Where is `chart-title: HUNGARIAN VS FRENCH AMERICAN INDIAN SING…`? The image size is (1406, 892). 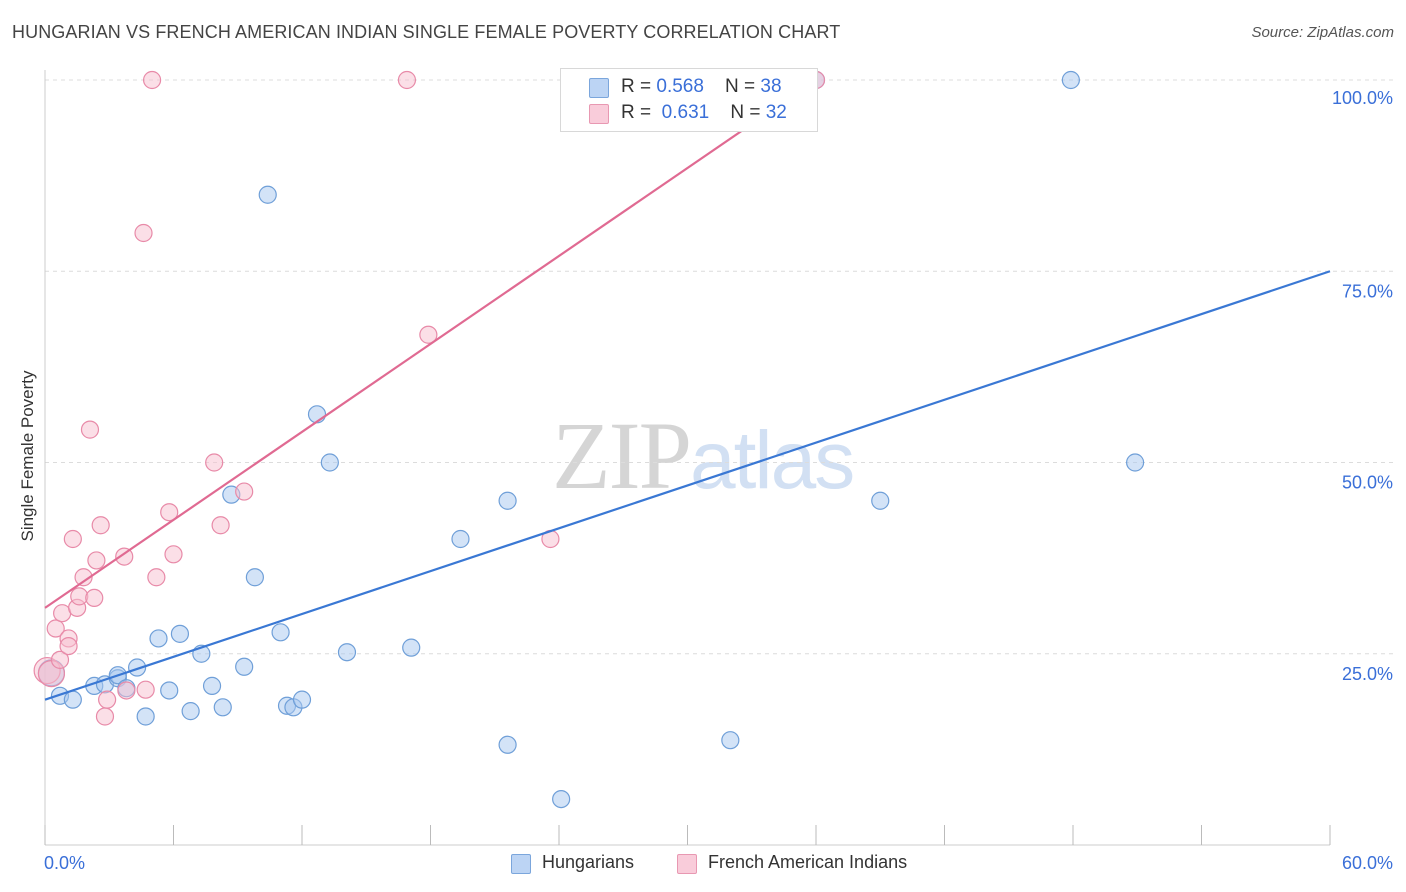
chart-title: HUNGARIAN VS FRENCH AMERICAN INDIAN SING… is located at coordinates (426, 32).